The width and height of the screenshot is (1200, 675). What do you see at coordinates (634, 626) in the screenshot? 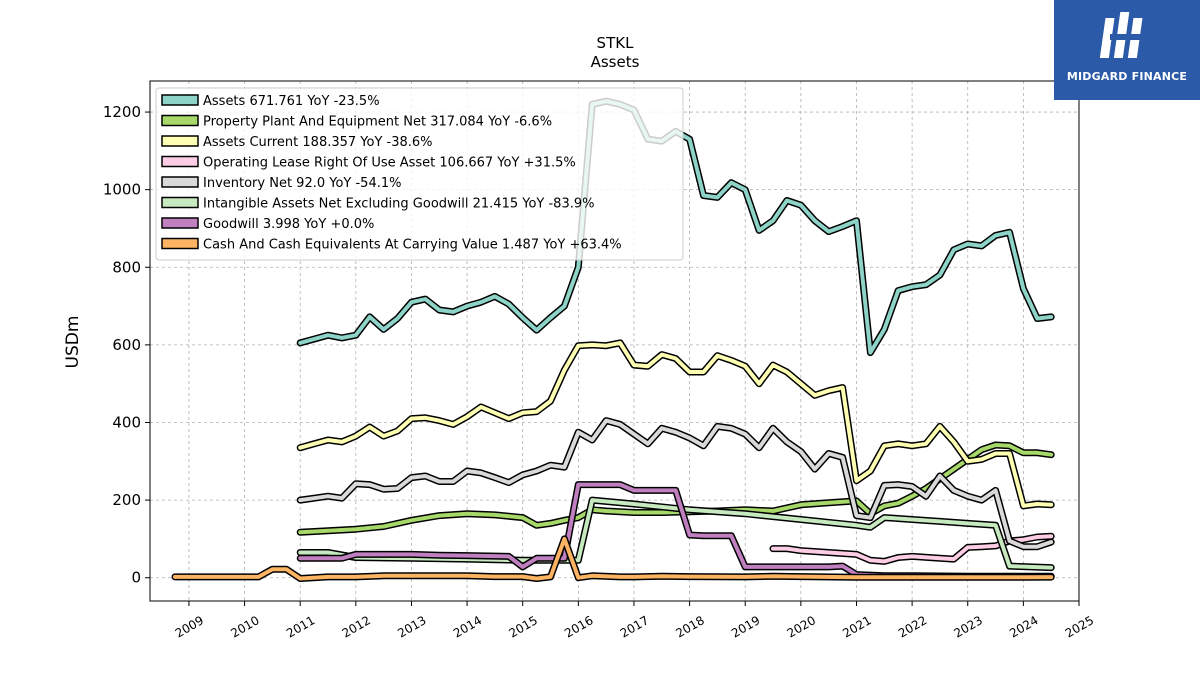
I see `x-tick-label: 2017` at bounding box center [634, 626].